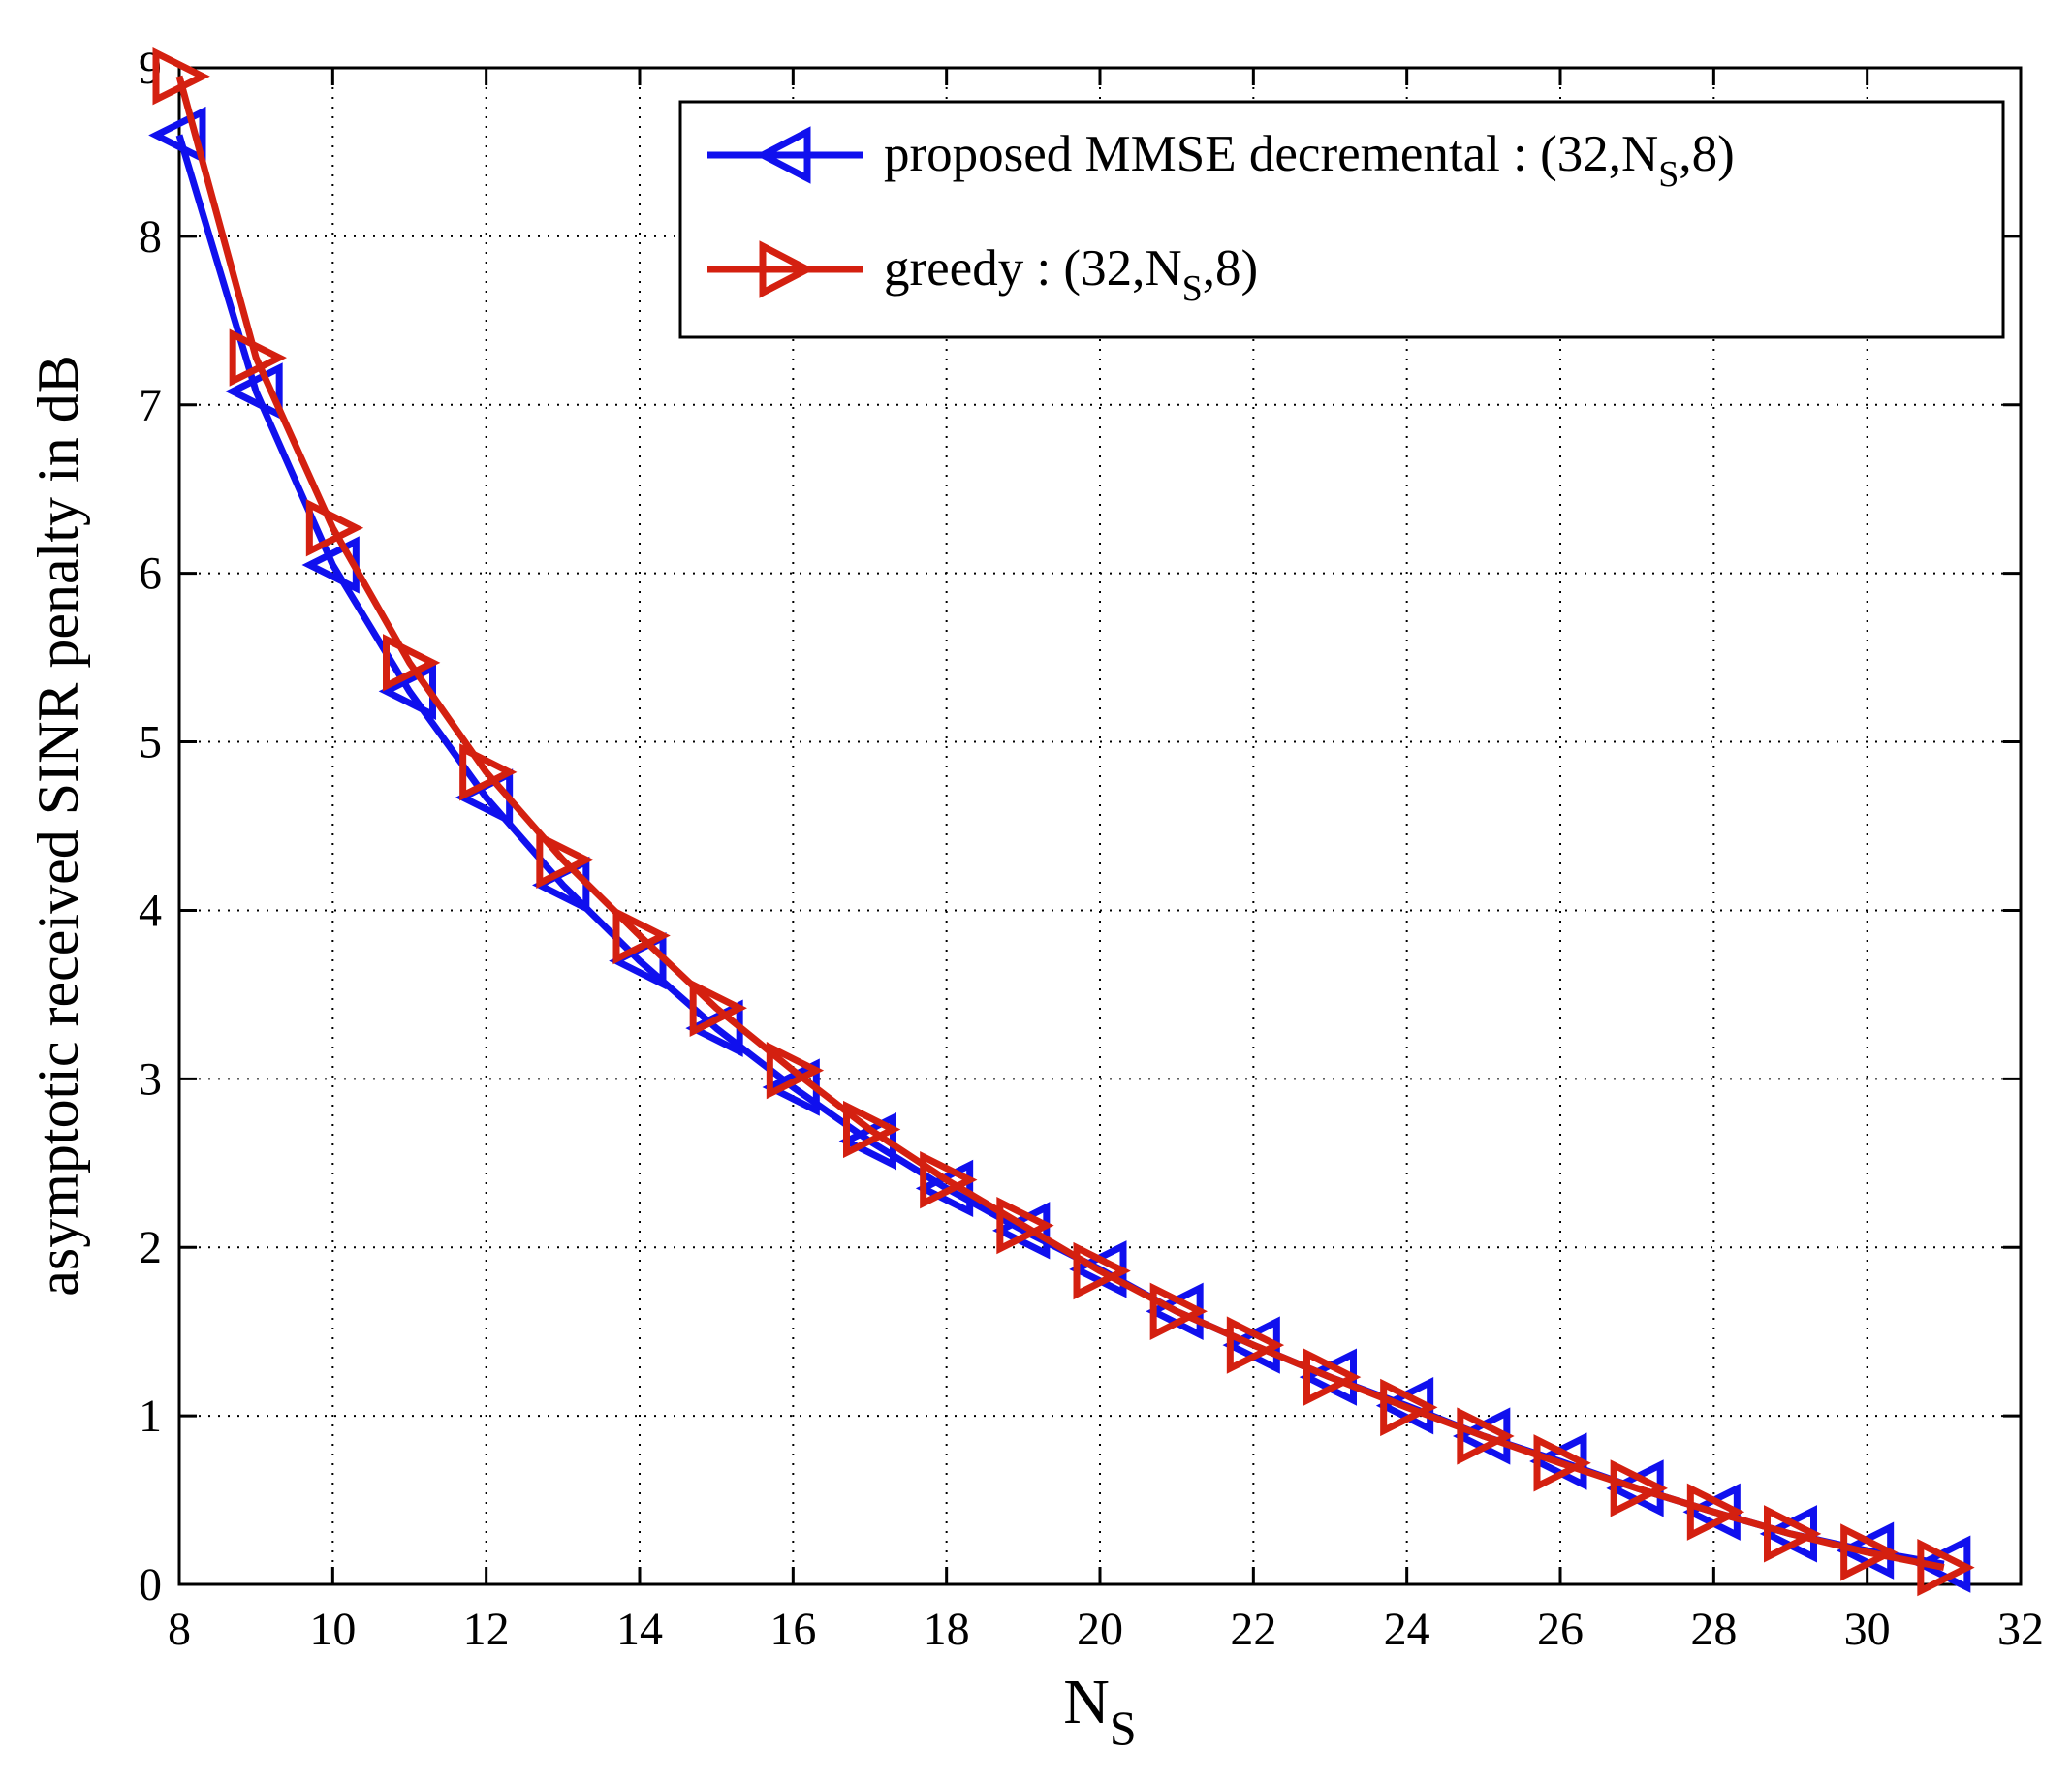  What do you see at coordinates (150, 742) in the screenshot?
I see `y-tick-label: 5` at bounding box center [150, 742].